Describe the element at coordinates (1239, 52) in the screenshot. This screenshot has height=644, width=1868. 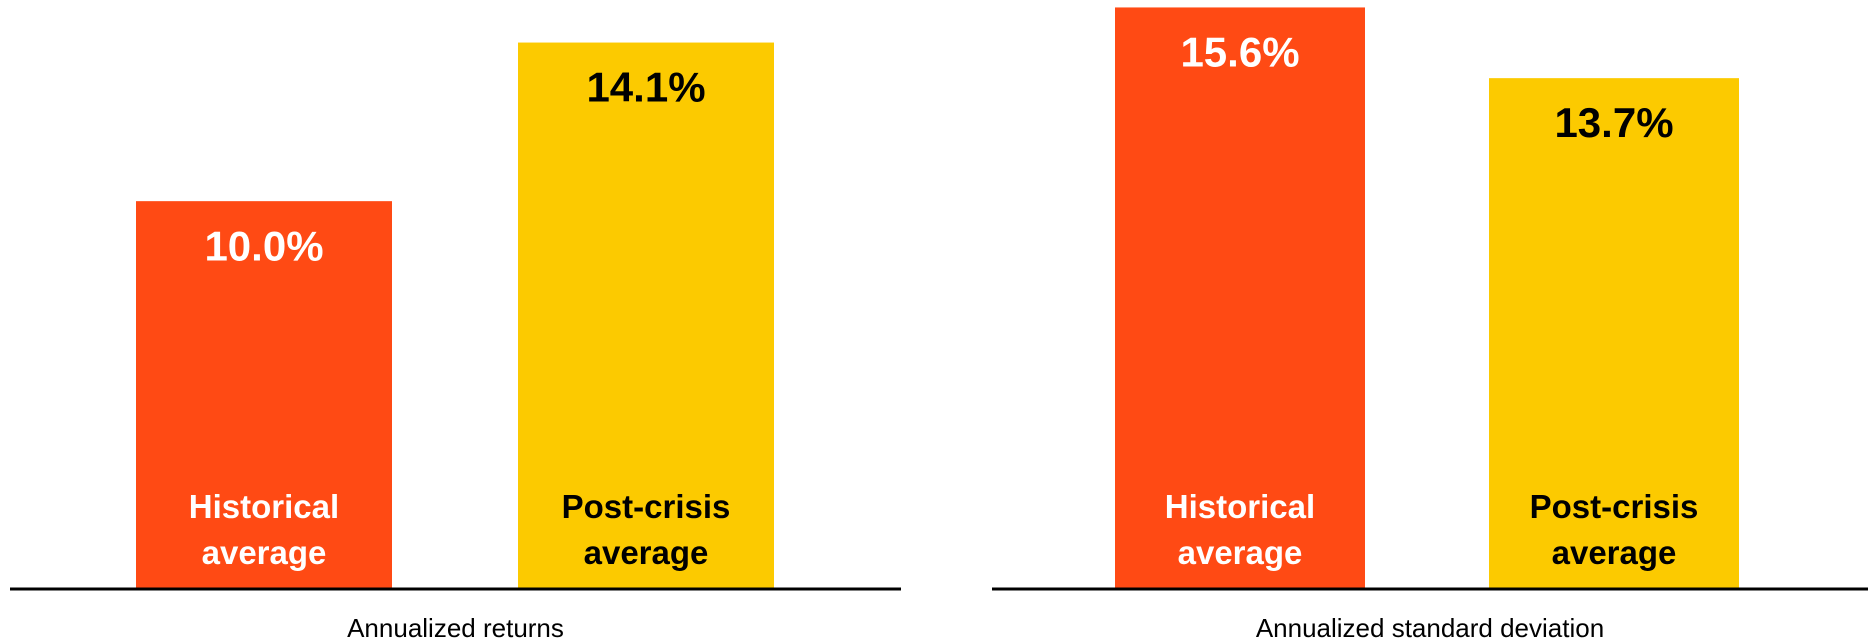
I see `value-label: 15.6%` at that location.